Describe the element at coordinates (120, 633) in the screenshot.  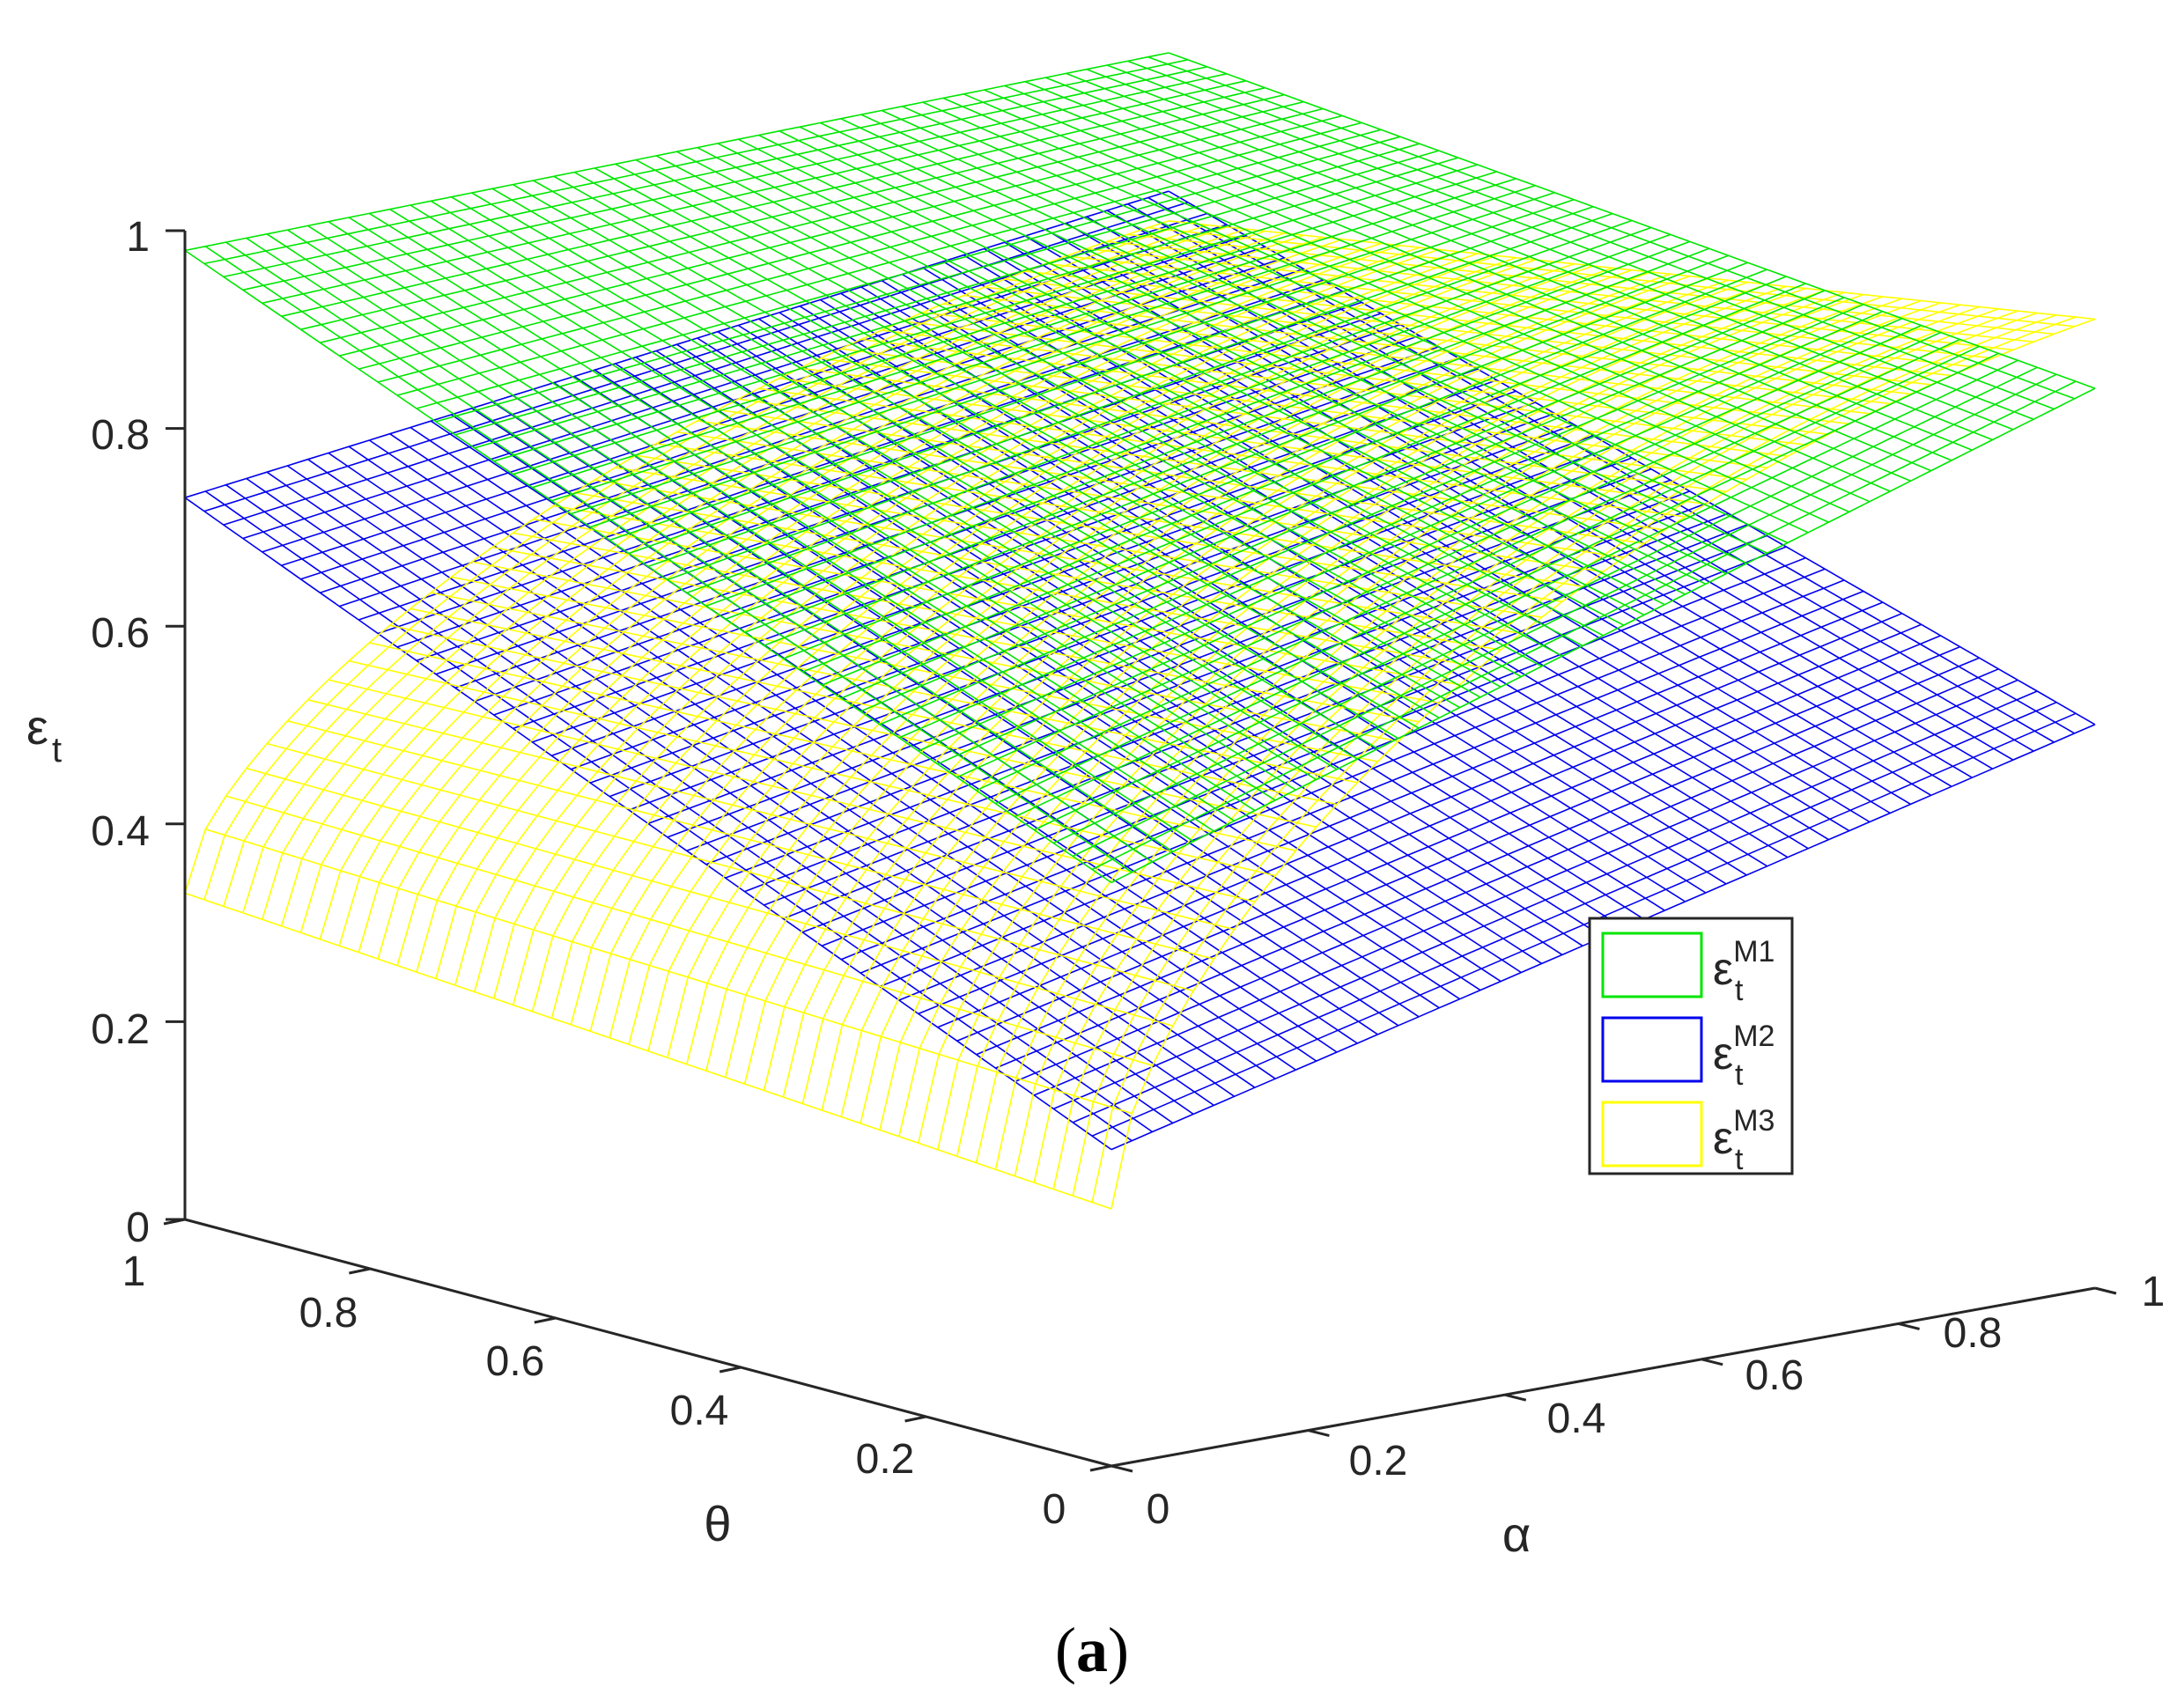
I see `z-tick-label: 0.6` at that location.